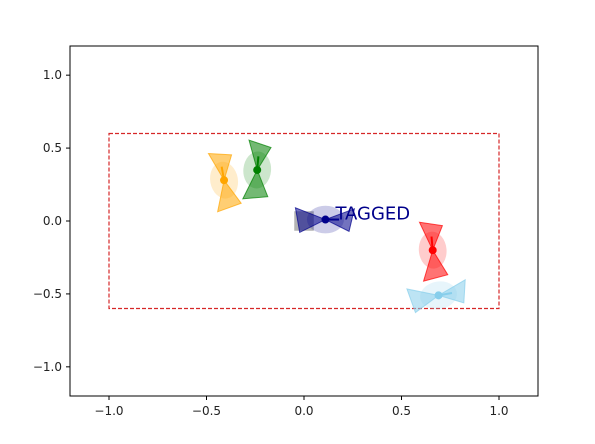 Image resolution: width=595 pixels, height=444 pixels. Describe the element at coordinates (498, 411) in the screenshot. I see `x-tick-label: 1.0` at that location.